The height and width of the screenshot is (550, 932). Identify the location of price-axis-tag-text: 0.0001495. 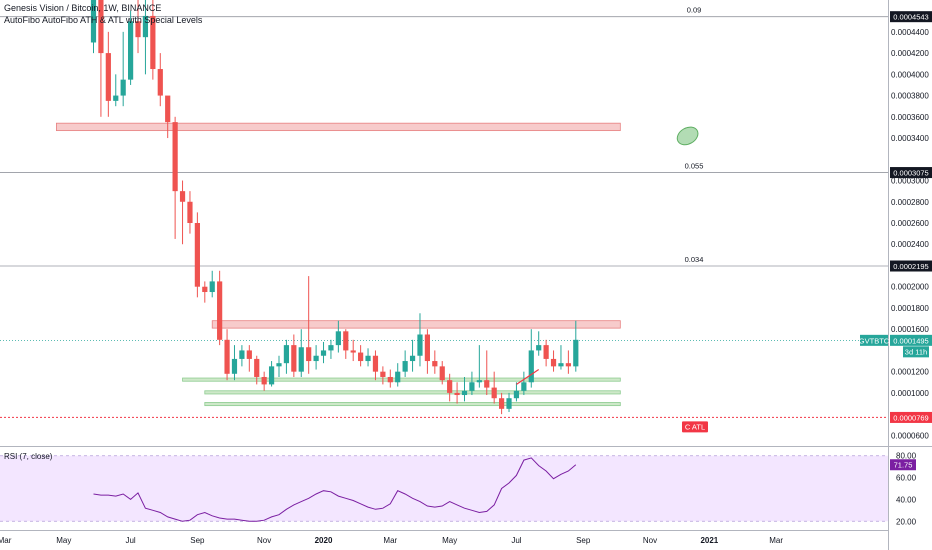
(910, 340).